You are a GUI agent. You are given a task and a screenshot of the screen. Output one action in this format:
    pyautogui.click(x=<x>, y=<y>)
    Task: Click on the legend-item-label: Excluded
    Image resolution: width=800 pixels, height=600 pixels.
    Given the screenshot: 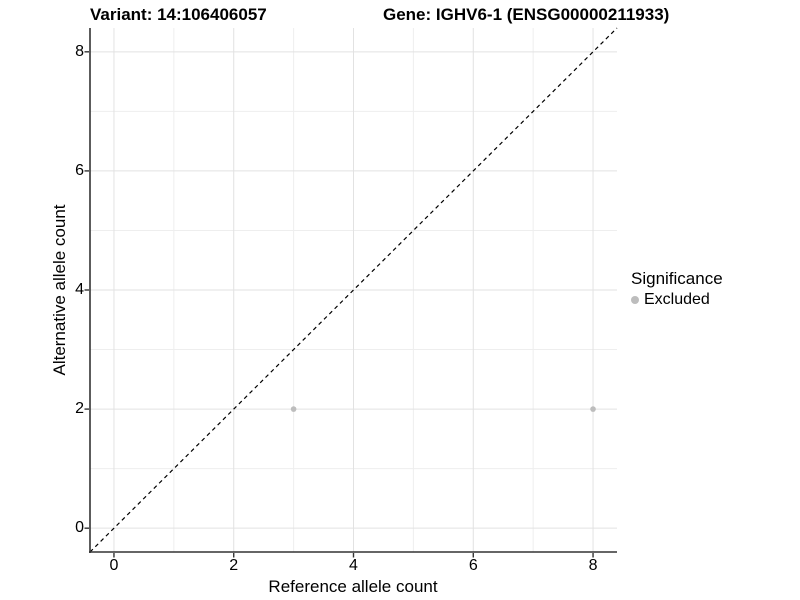 What is the action you would take?
    pyautogui.click(x=677, y=299)
    